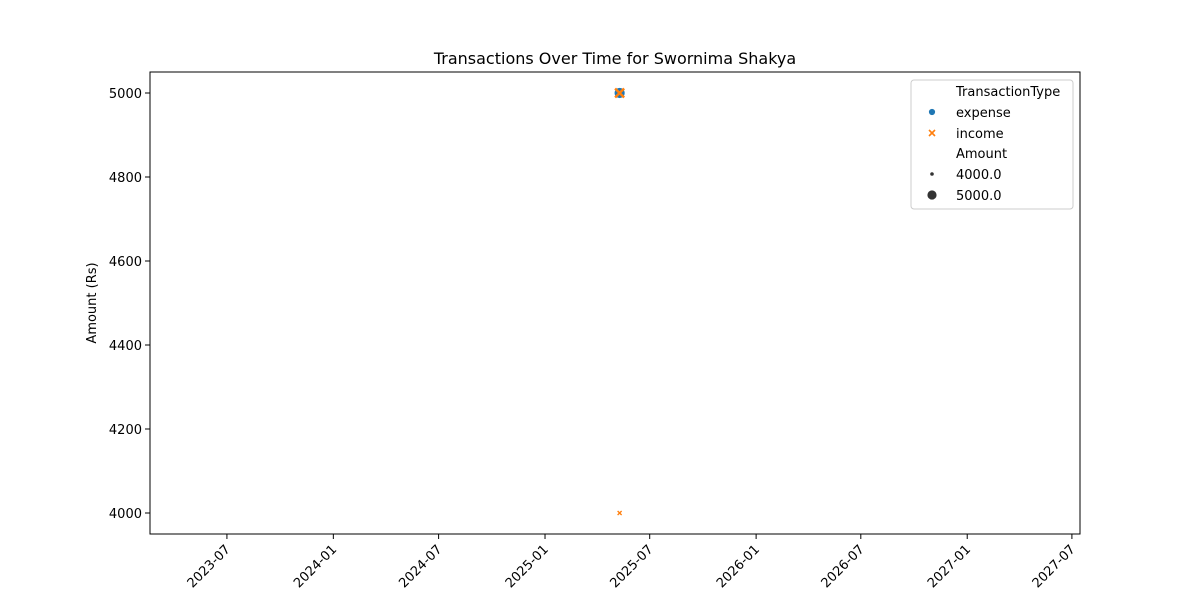  Describe the element at coordinates (932, 133) in the screenshot. I see `legend-marker-income` at that location.